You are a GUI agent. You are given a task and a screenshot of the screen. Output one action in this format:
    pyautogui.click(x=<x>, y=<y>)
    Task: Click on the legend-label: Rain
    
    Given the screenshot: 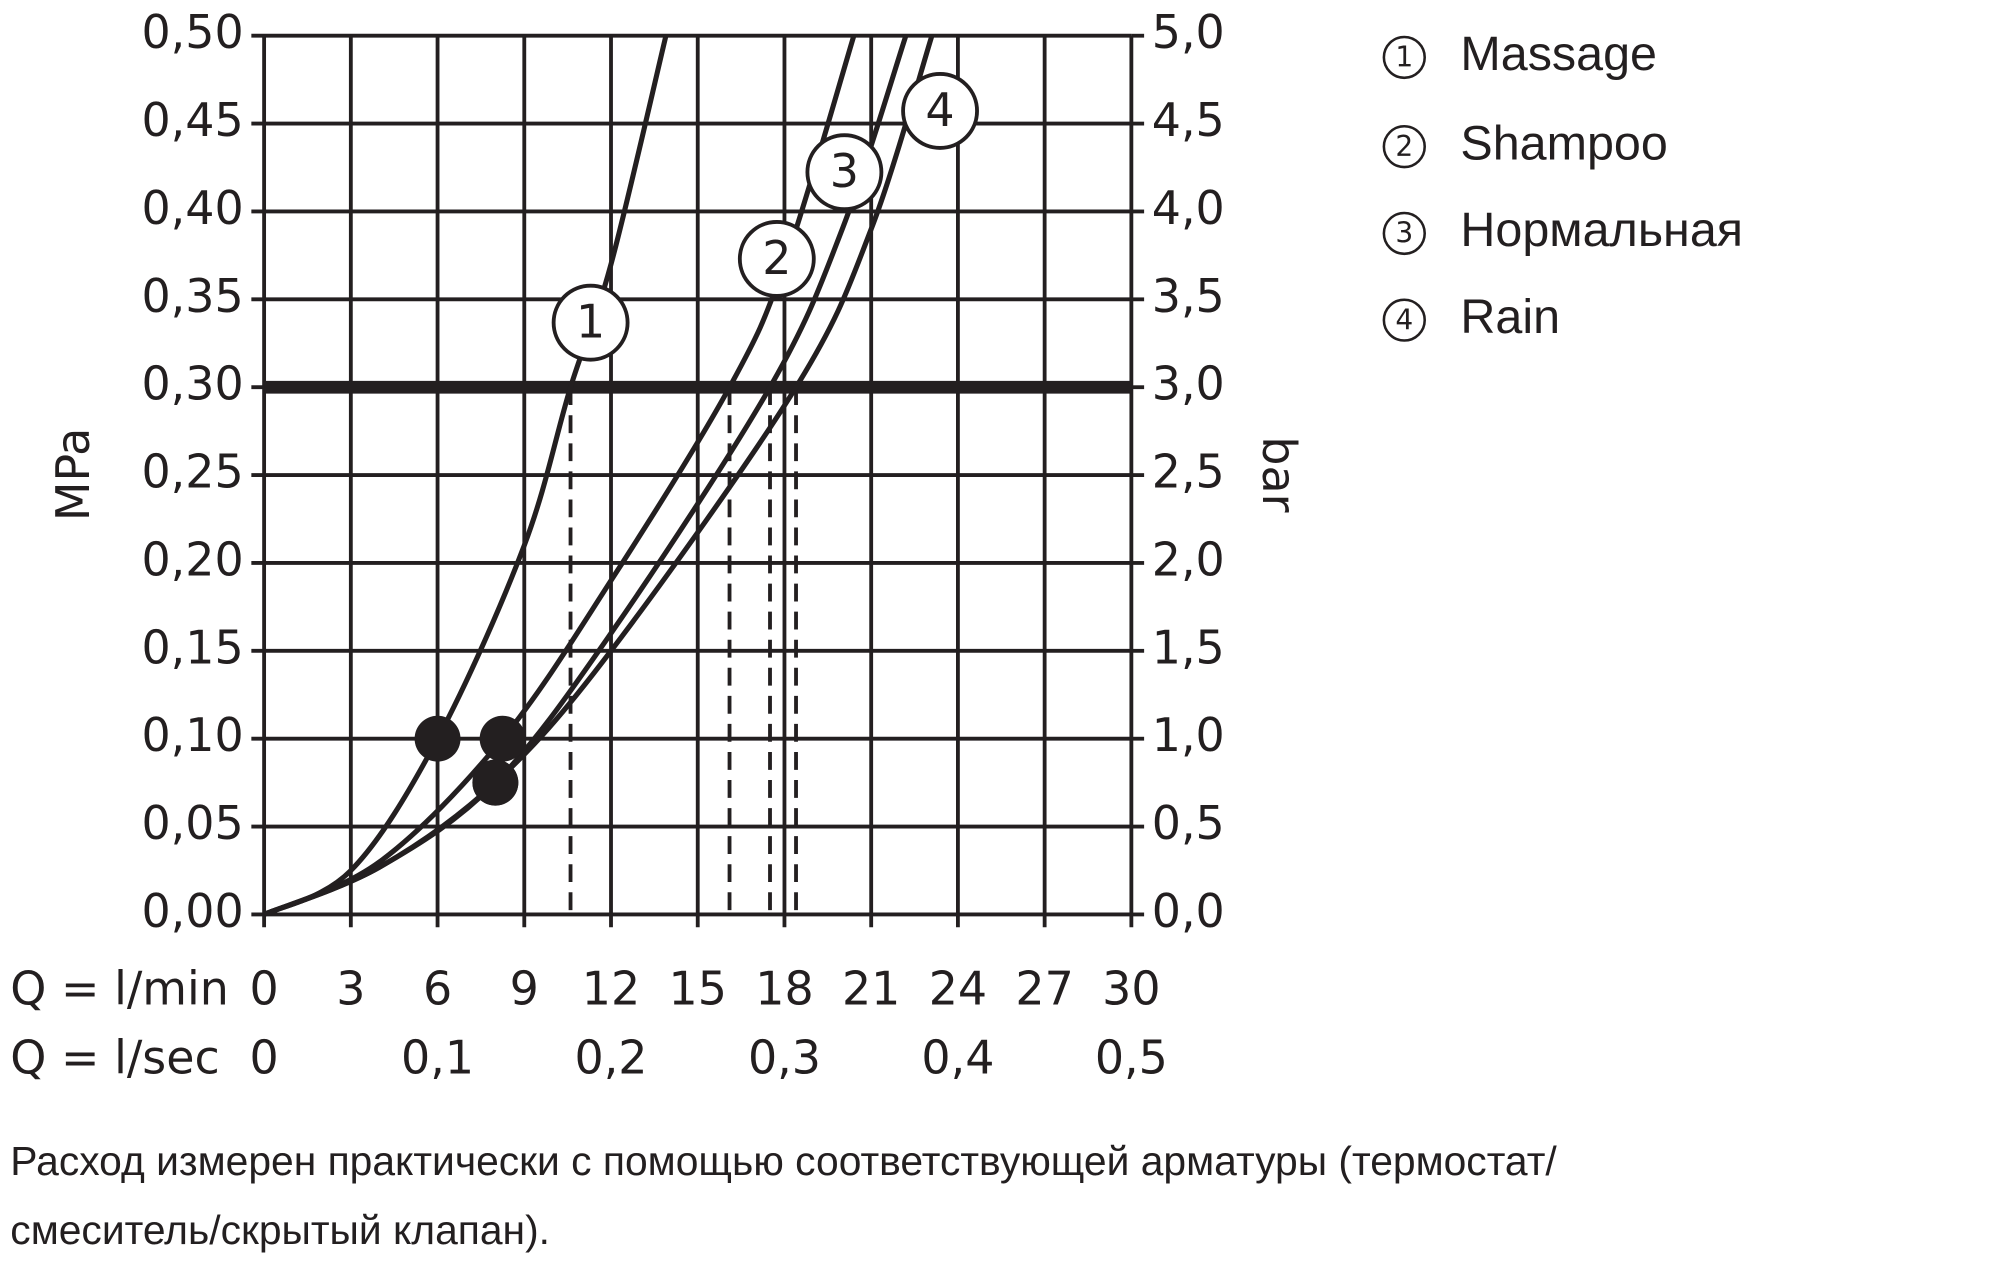 What is the action you would take?
    pyautogui.click(x=1510, y=317)
    